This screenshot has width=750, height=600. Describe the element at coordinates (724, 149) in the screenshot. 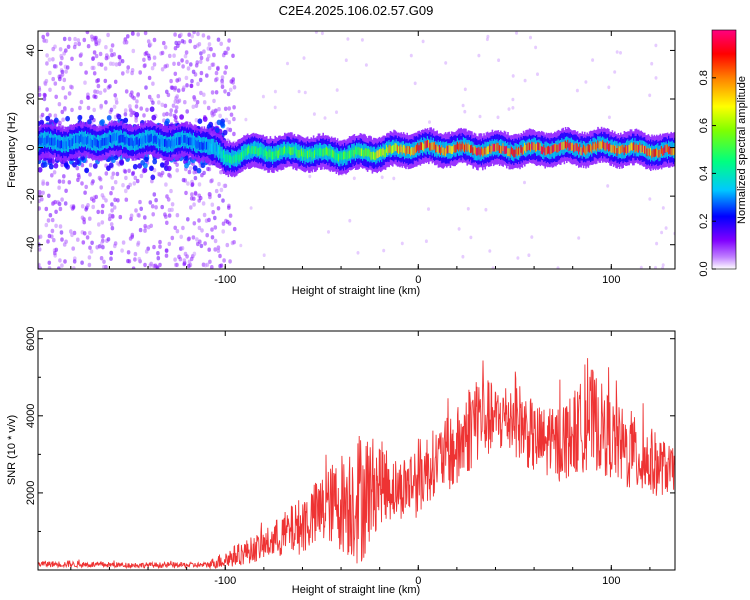

I see `colorbar-gradient` at that location.